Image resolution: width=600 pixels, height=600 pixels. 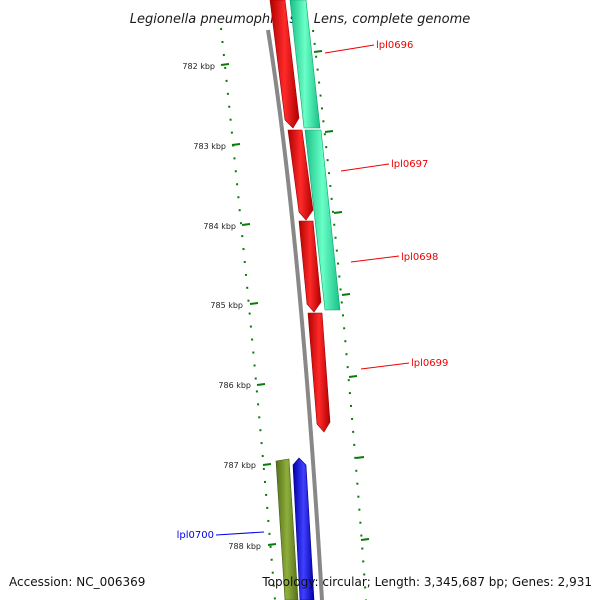 What do you see at coordinates (198, 66) in the screenshot?
I see `ruler-label-782: 782 kbp` at bounding box center [198, 66].